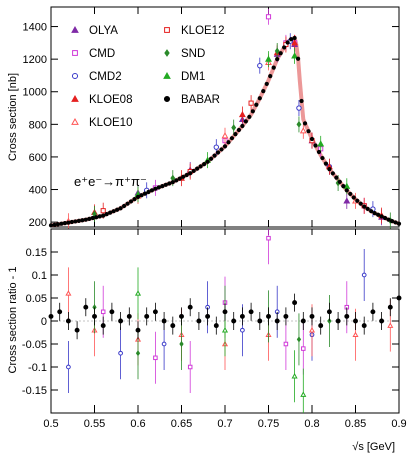  I want to click on bottom-x-tick-label: 0.85, so click(355, 424).